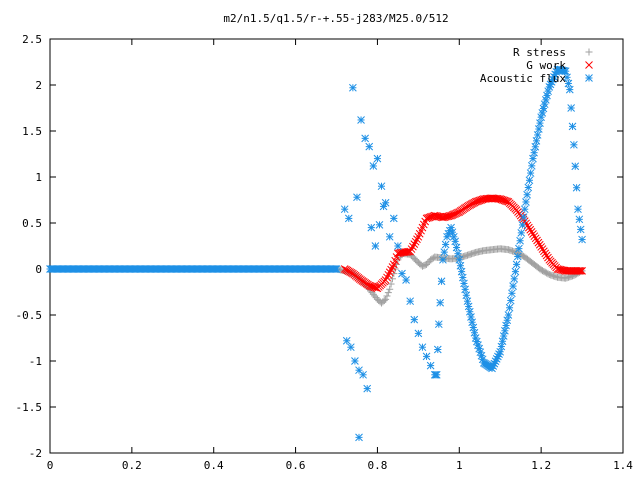 Image resolution: width=640 pixels, height=480 pixels. What do you see at coordinates (523, 78) in the screenshot?
I see `legend-label: Acoustic flux` at bounding box center [523, 78].